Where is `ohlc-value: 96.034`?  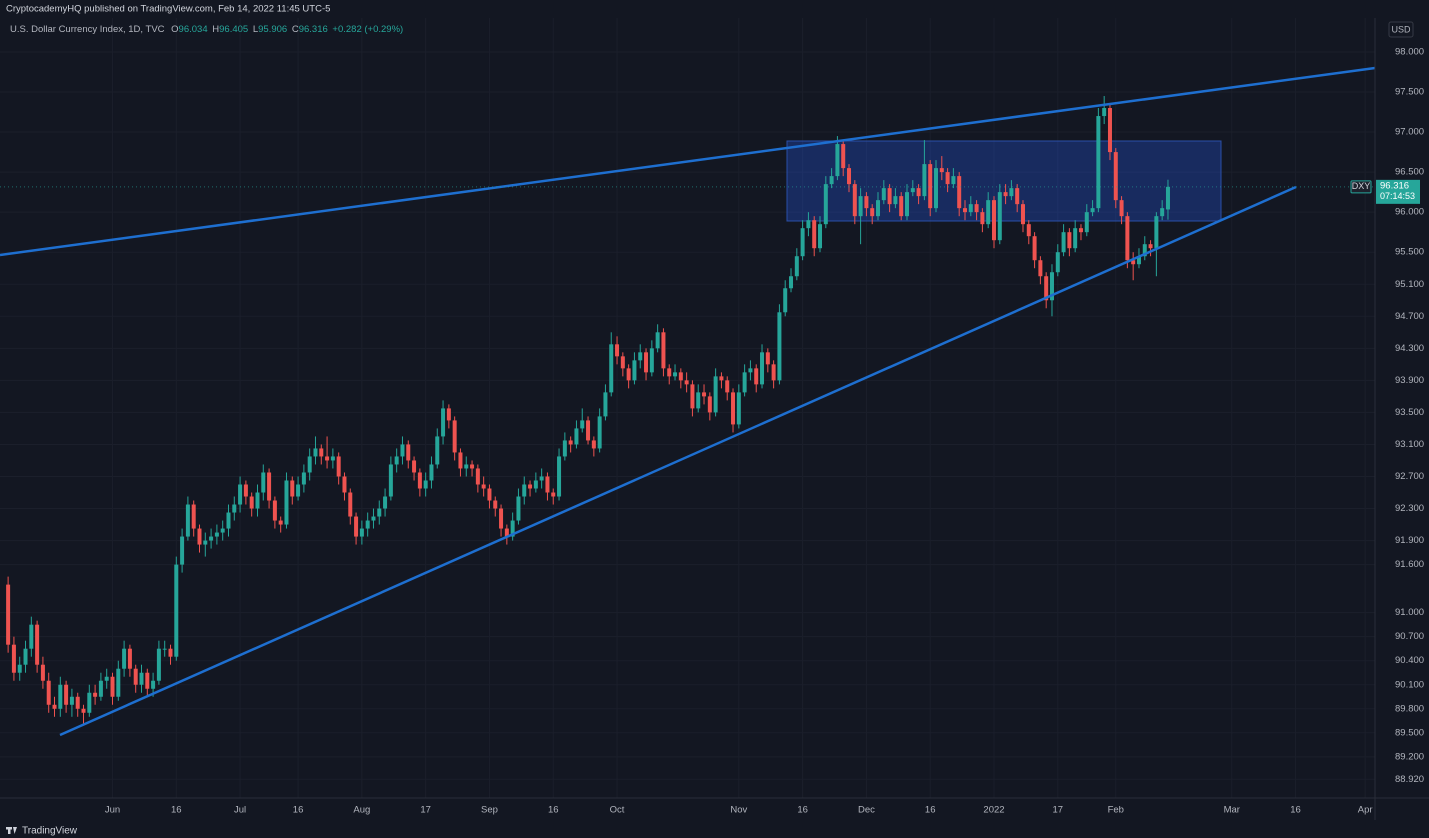 ohlc-value: 96.034 is located at coordinates (193, 29).